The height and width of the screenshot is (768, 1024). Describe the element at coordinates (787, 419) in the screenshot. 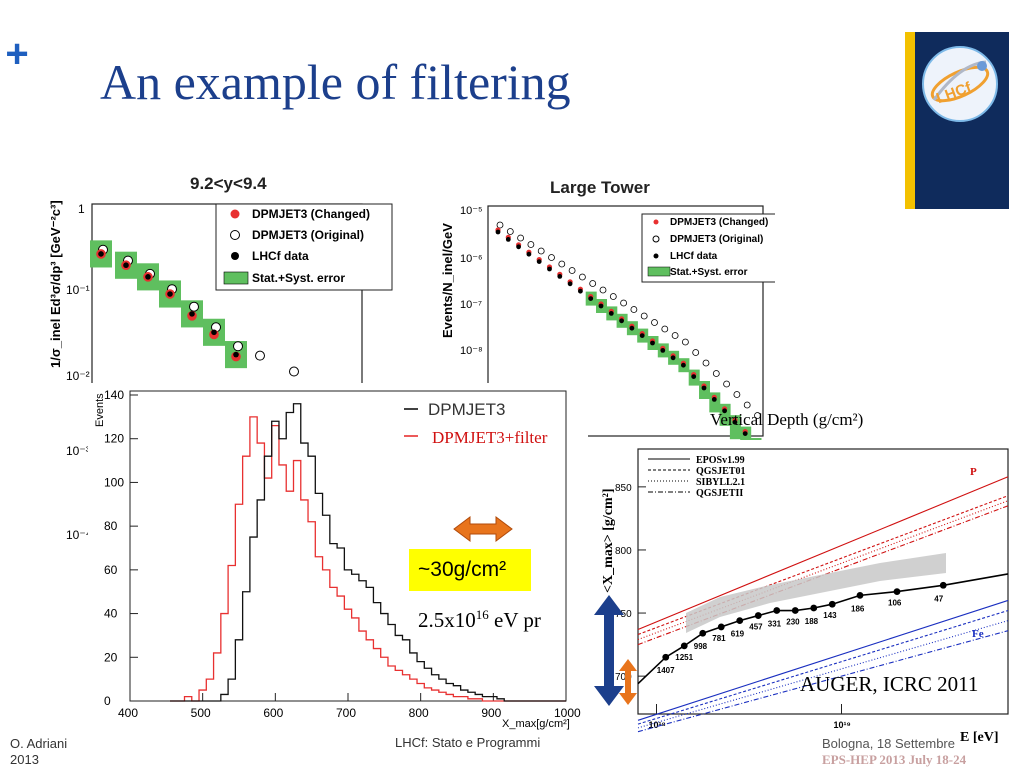

I see `vertical-depth-label: Vertical Depth (g/cm²)` at that location.